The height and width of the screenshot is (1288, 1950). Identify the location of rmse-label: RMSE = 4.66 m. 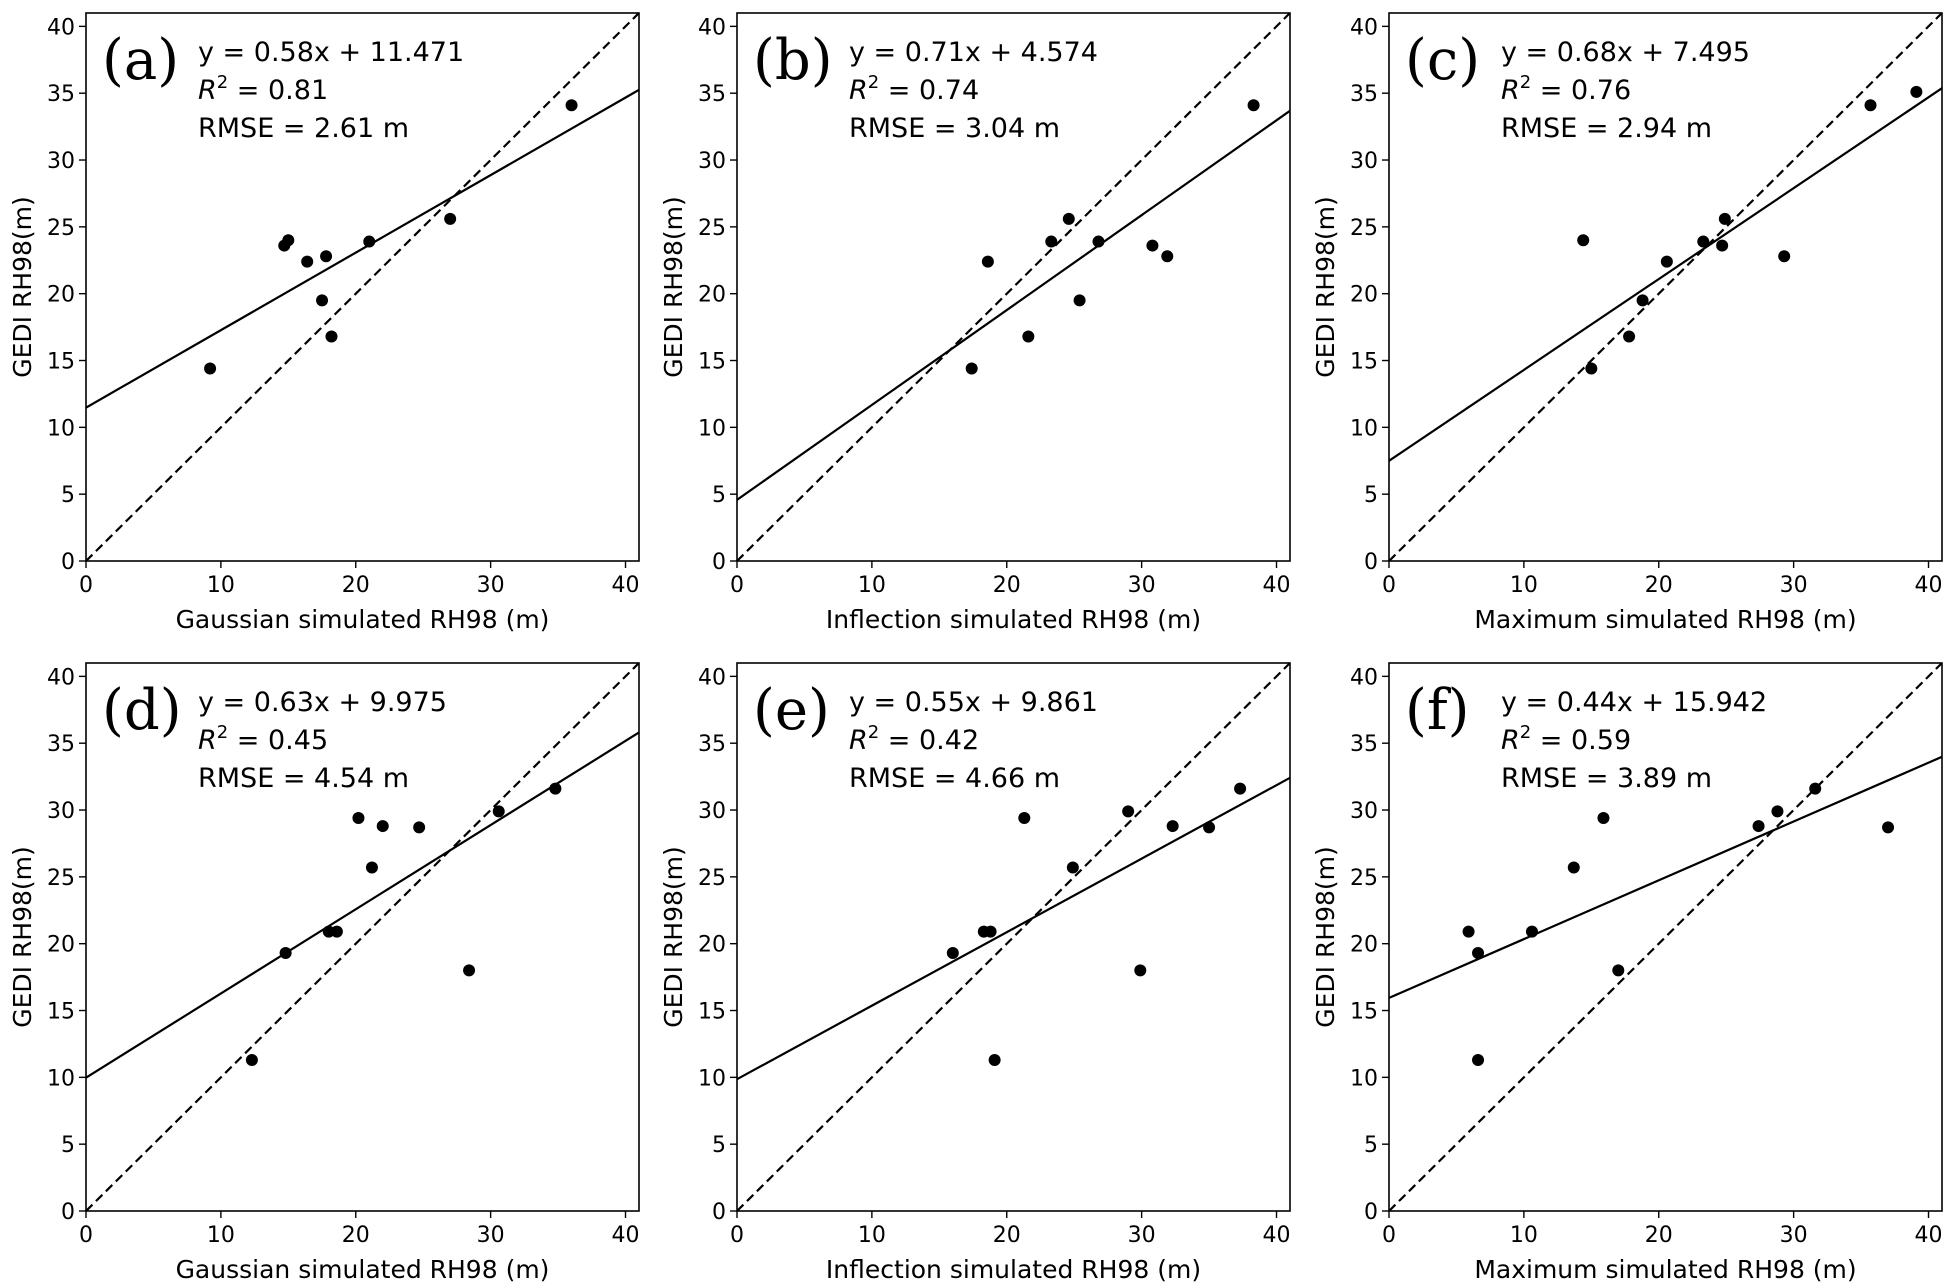
(954, 778).